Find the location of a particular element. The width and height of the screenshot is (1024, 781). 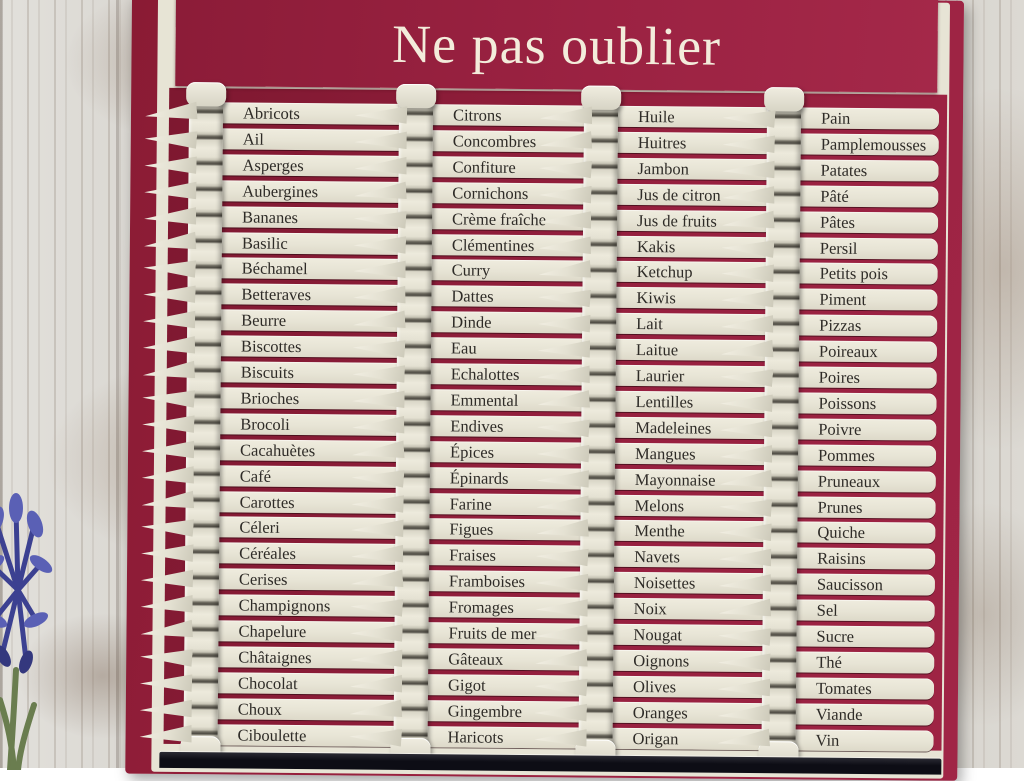

title-banner: Ne pas oublier is located at coordinates (557, 46).